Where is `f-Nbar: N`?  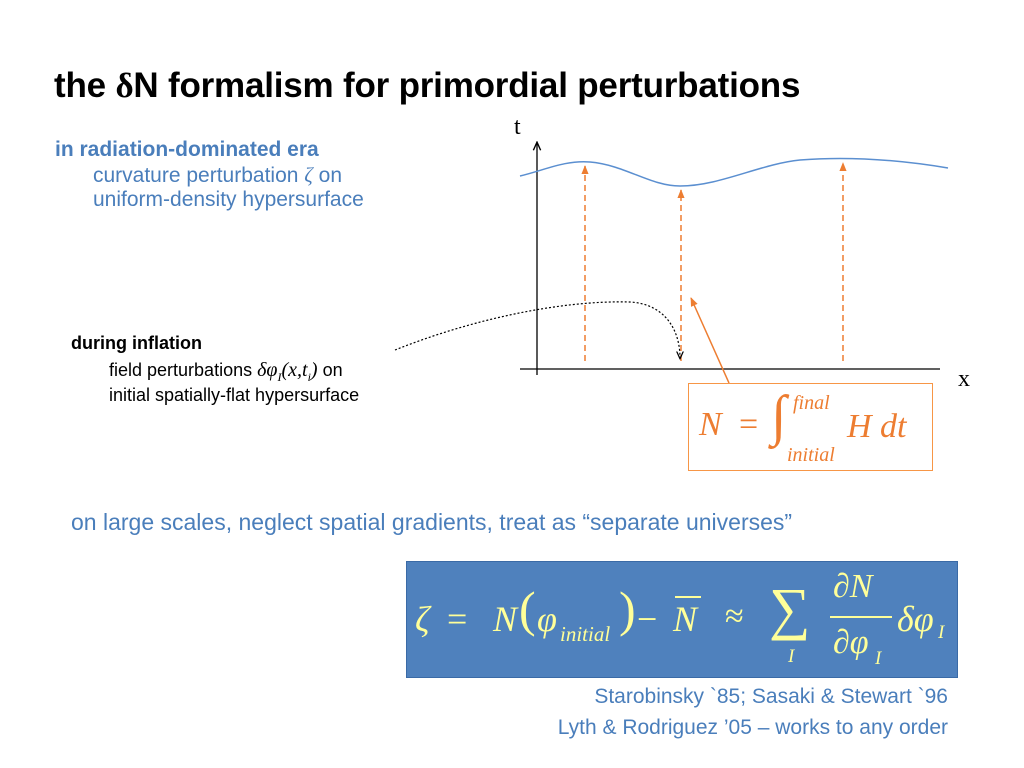
f-Nbar: N is located at coordinates (685, 619).